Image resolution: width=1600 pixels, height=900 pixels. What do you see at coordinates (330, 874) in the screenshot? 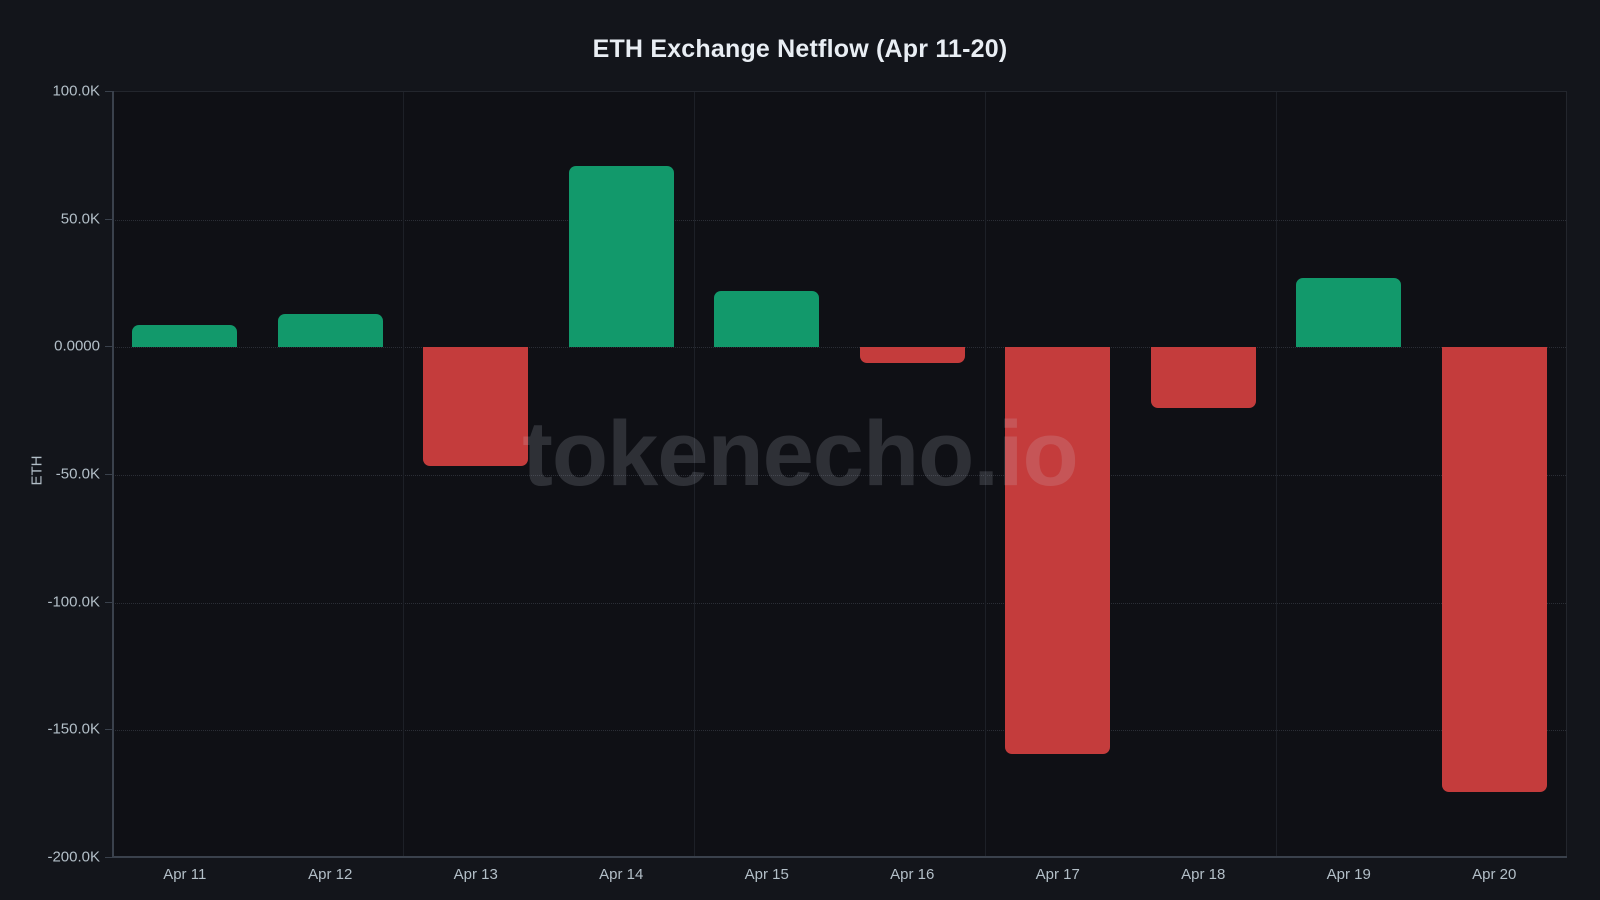
I see `x-tick-label: Apr 12` at bounding box center [330, 874].